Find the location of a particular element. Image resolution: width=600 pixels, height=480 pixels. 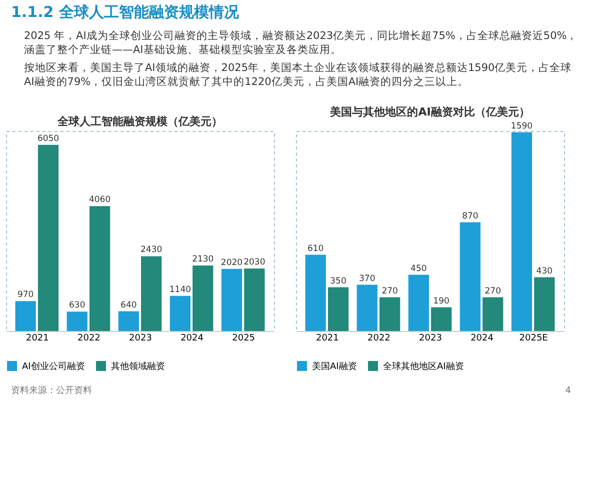

legend-label: 其他领域融资 is located at coordinates (138, 366).